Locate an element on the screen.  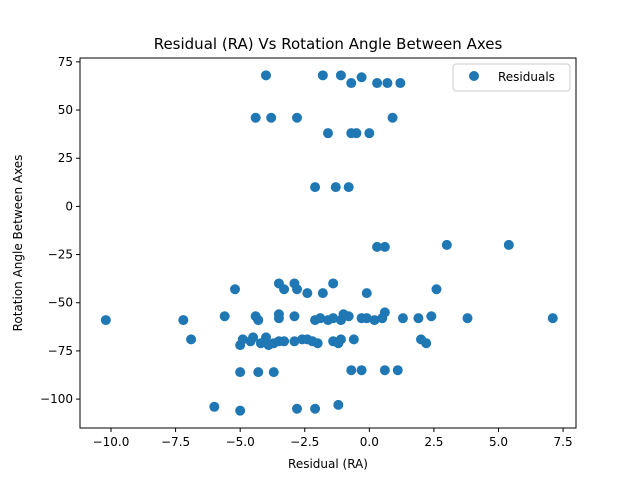
y-tick-label: −25 is located at coordinates (60, 255).